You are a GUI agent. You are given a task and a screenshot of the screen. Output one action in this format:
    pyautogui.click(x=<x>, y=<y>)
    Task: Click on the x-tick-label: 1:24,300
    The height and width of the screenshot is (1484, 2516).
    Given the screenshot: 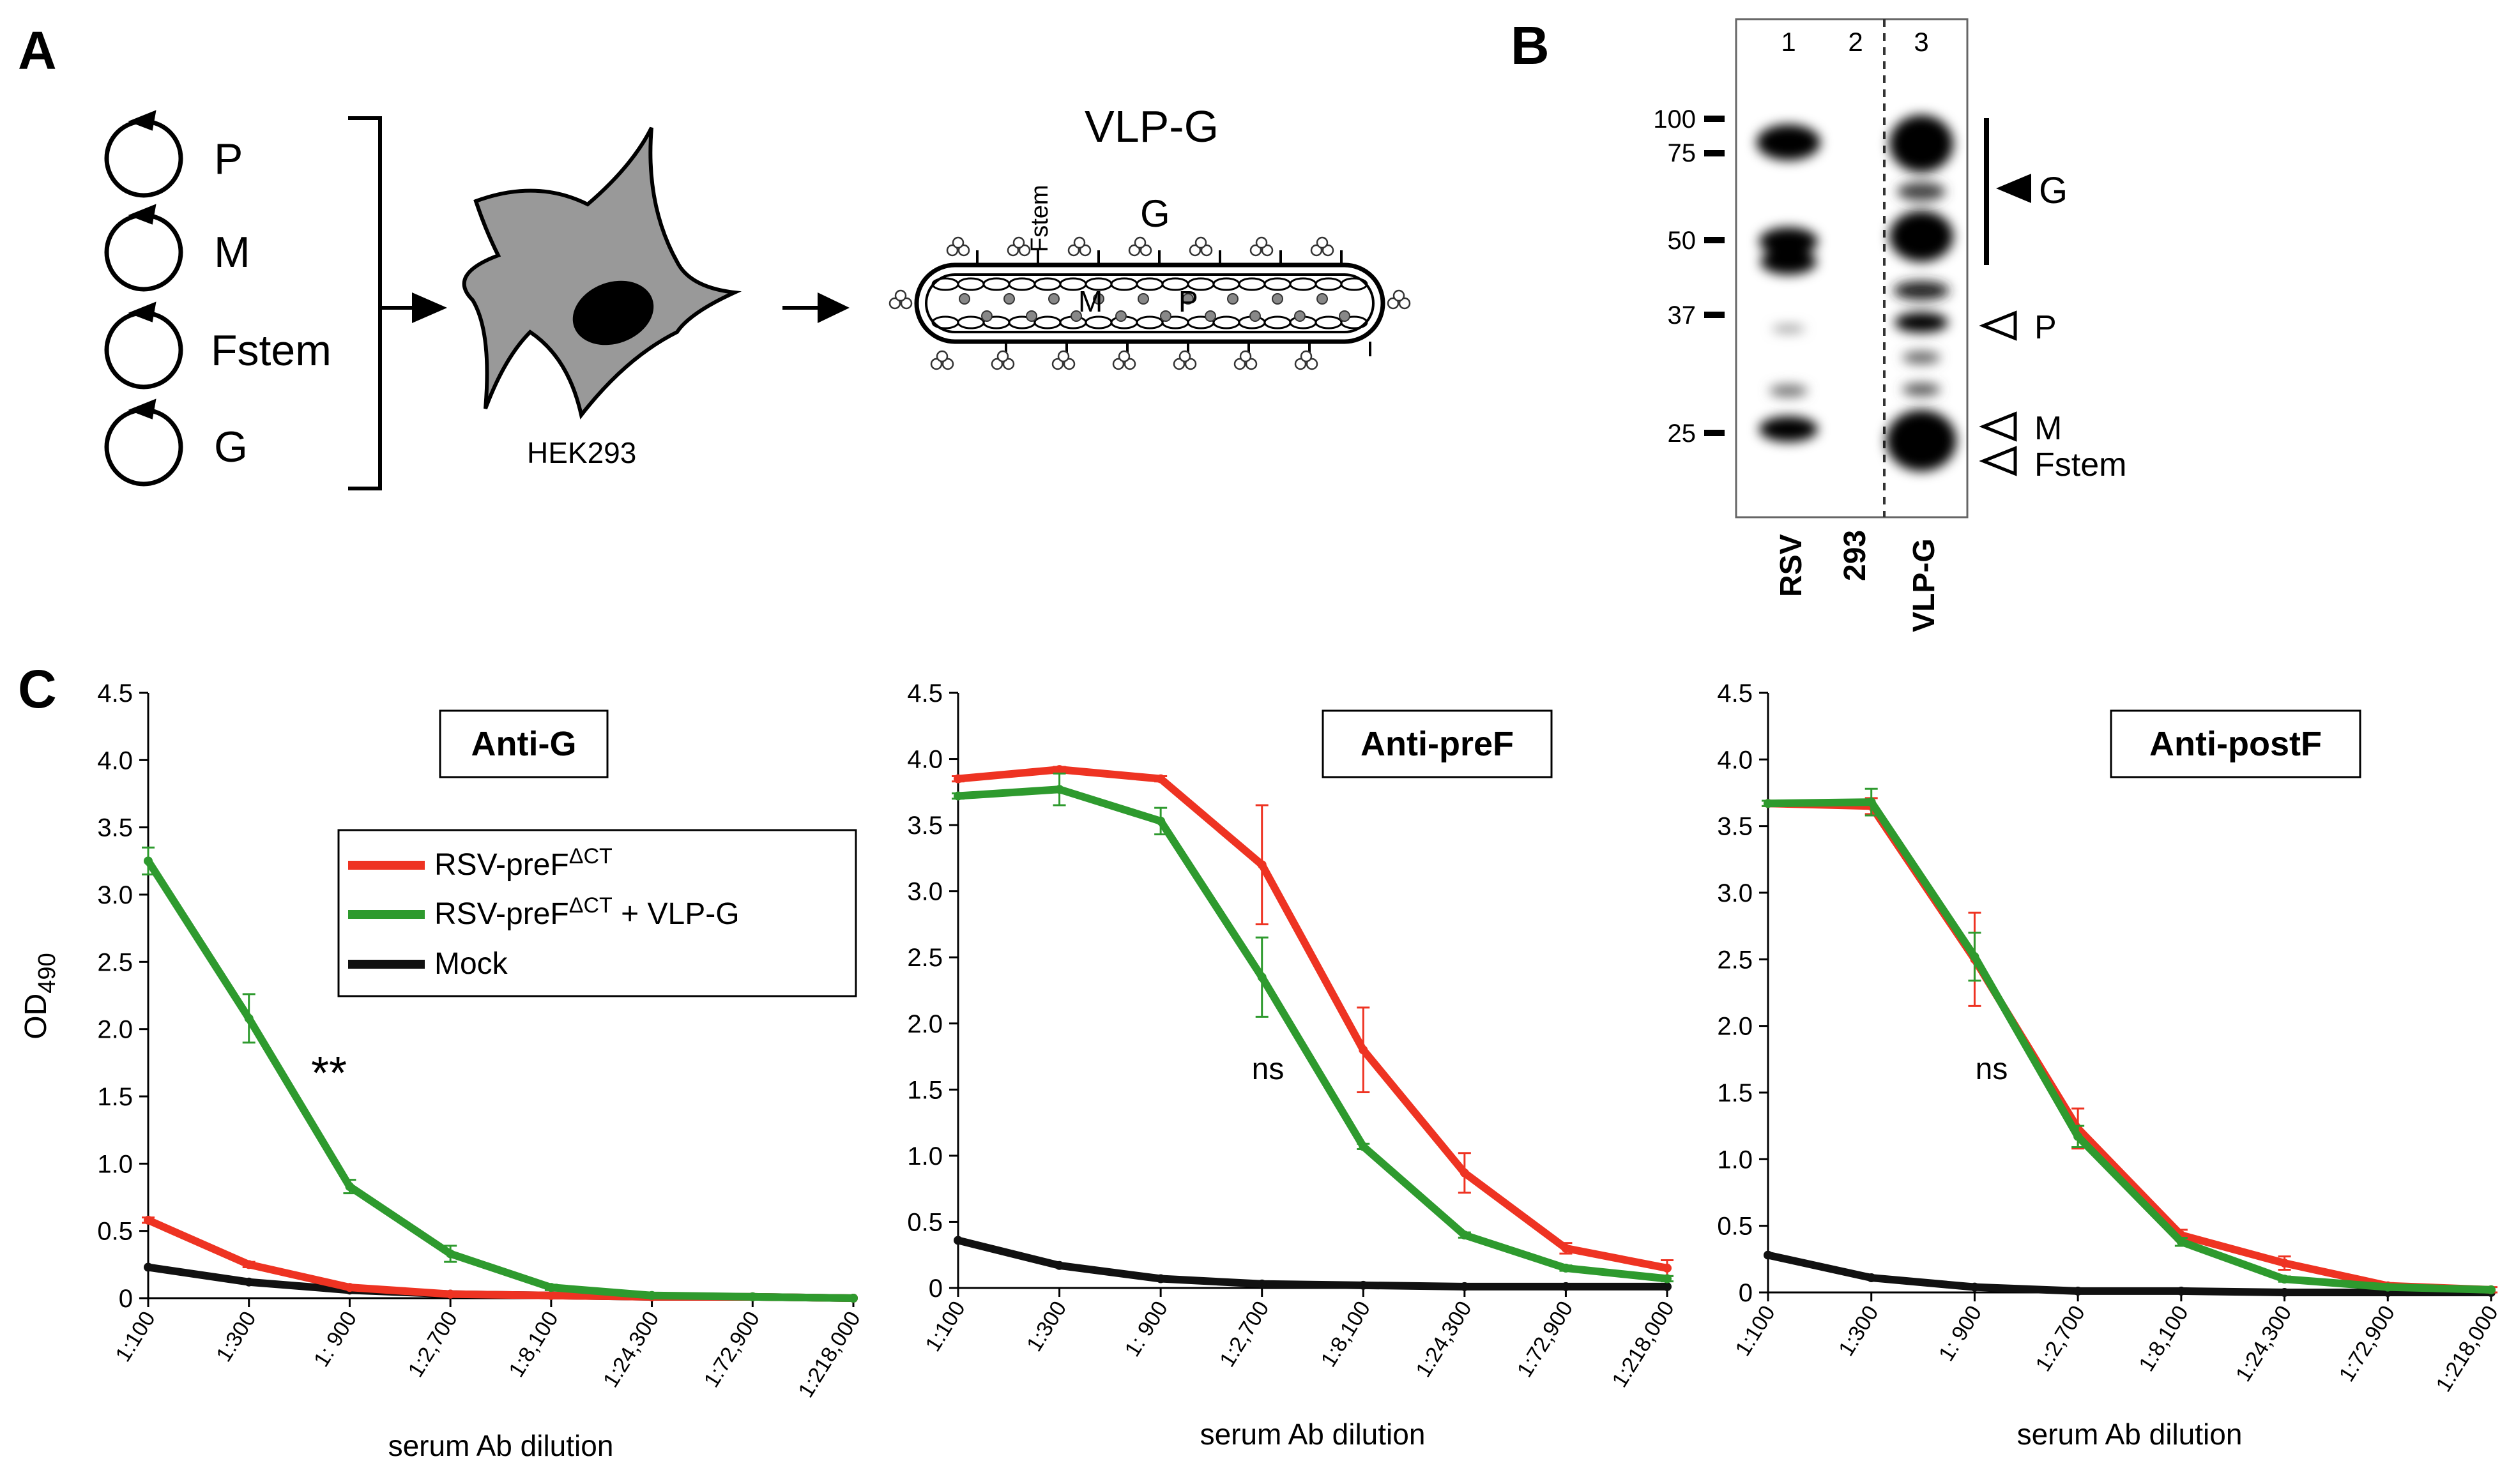 What is the action you would take?
    pyautogui.click(x=632, y=1349)
    